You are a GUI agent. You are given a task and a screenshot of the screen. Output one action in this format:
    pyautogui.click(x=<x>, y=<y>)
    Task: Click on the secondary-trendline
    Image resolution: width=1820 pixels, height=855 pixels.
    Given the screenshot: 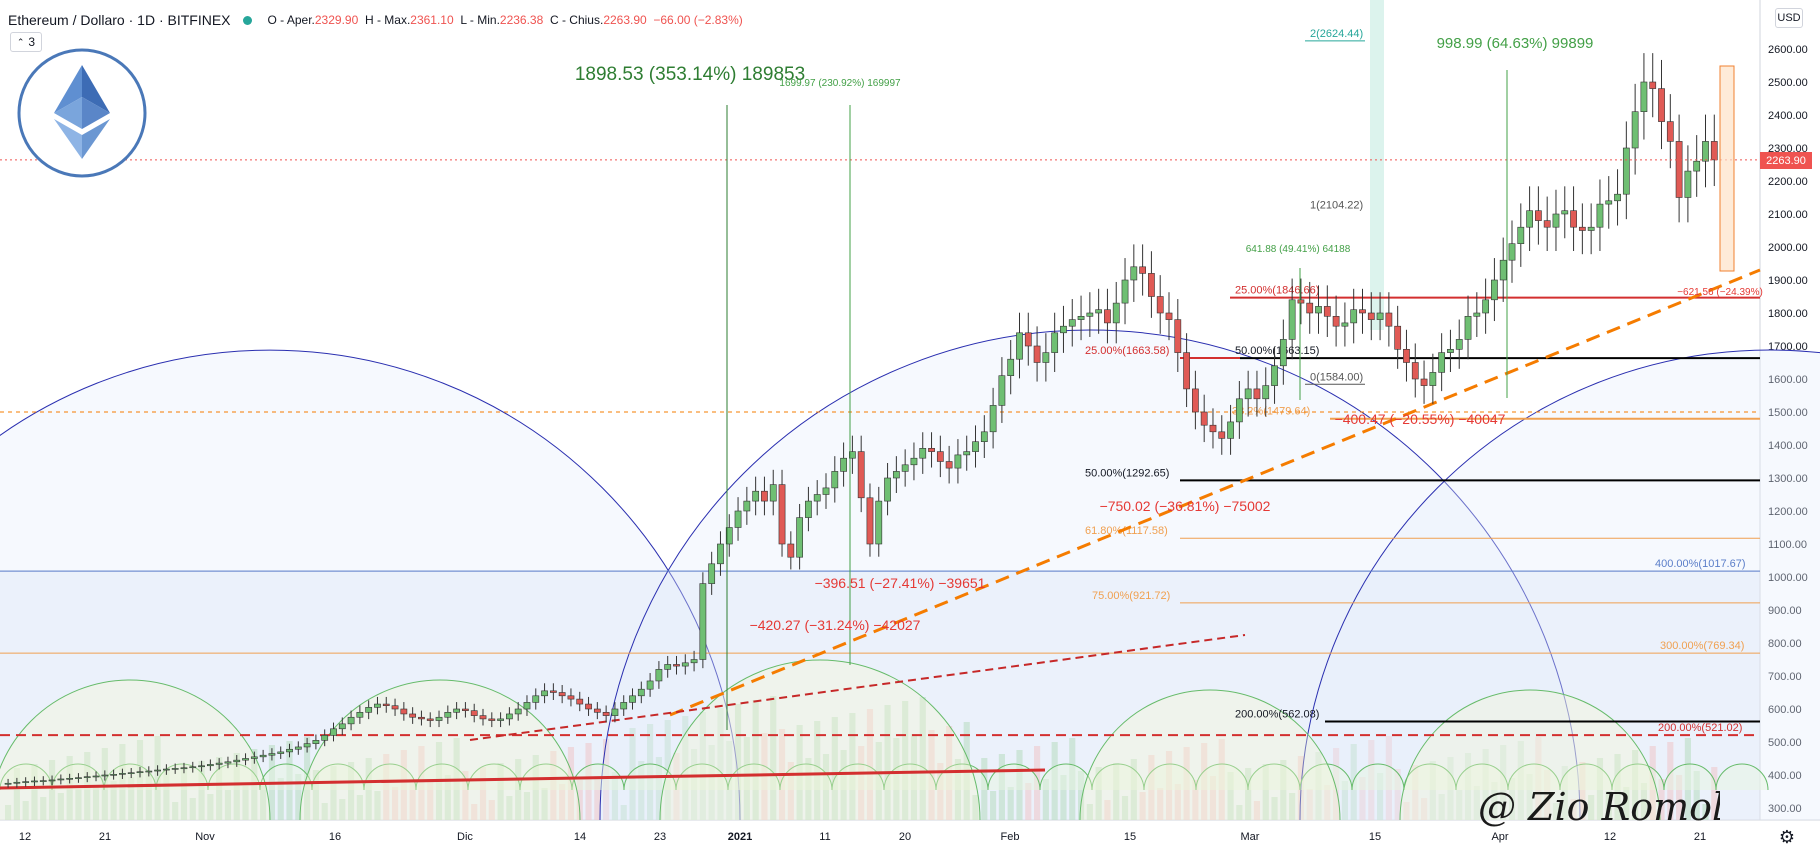 What is the action you would take?
    pyautogui.click(x=857, y=687)
    